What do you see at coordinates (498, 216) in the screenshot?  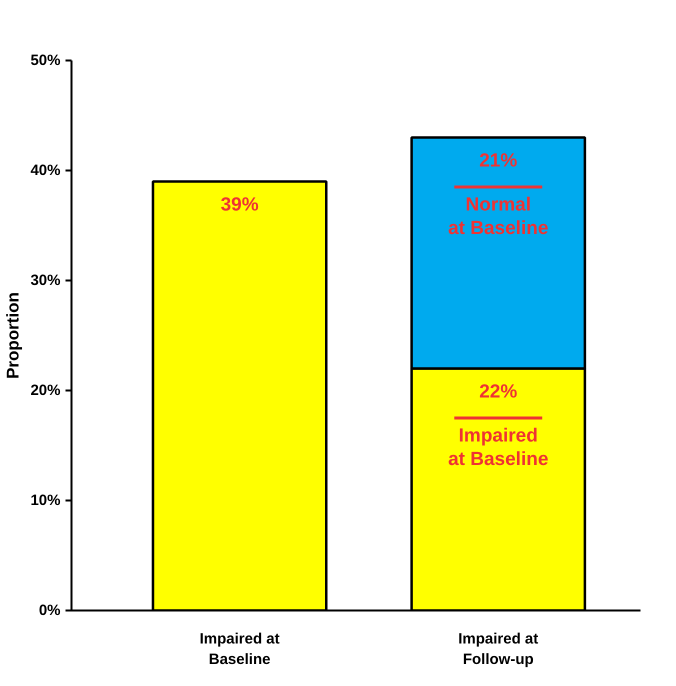 I see `series-label: Normal at Baseline` at bounding box center [498, 216].